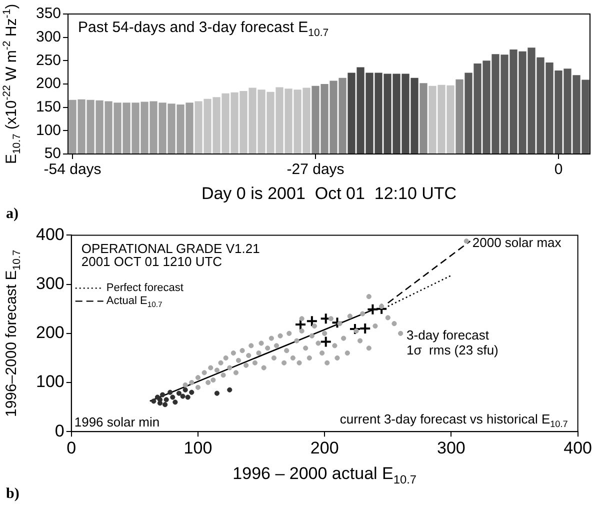  What do you see at coordinates (329, 193) in the screenshot?
I see `x-axis-title: Day 0 is 2001 Oct 01 12:10 UTC` at bounding box center [329, 193].